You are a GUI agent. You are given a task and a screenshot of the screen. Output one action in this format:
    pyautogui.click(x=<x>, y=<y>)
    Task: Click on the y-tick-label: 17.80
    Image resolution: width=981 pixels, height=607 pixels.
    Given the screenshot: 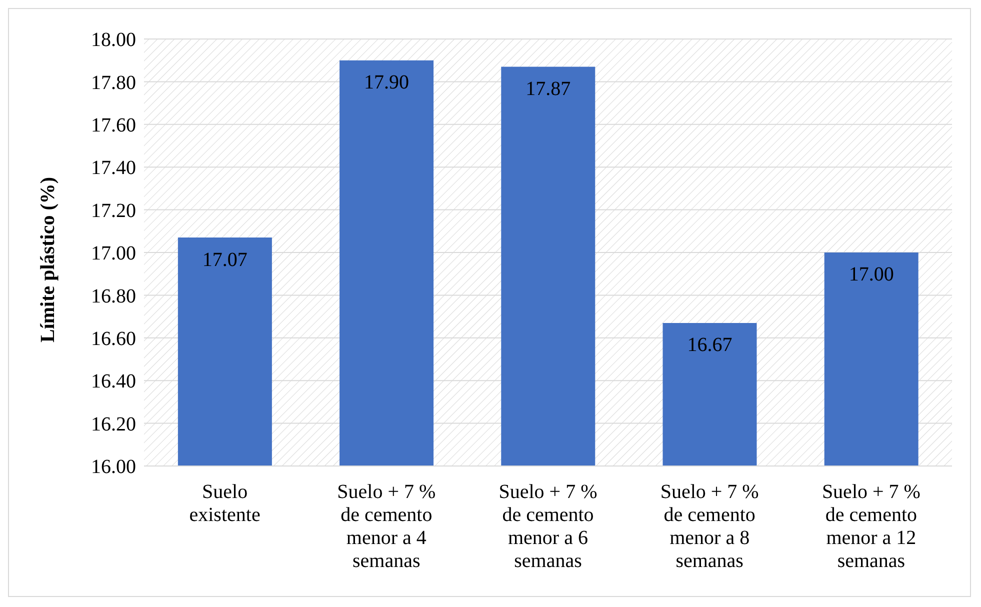 What is the action you would take?
    pyautogui.click(x=113, y=83)
    